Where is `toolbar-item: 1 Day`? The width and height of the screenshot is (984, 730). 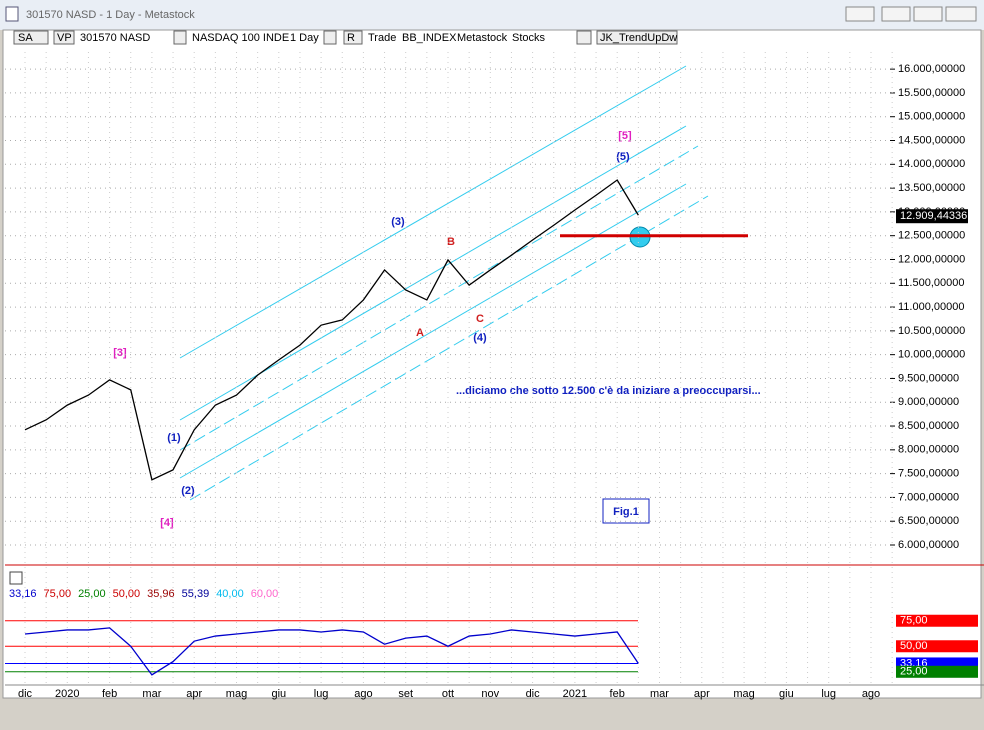 toolbar-item: 1 Day is located at coordinates (304, 38).